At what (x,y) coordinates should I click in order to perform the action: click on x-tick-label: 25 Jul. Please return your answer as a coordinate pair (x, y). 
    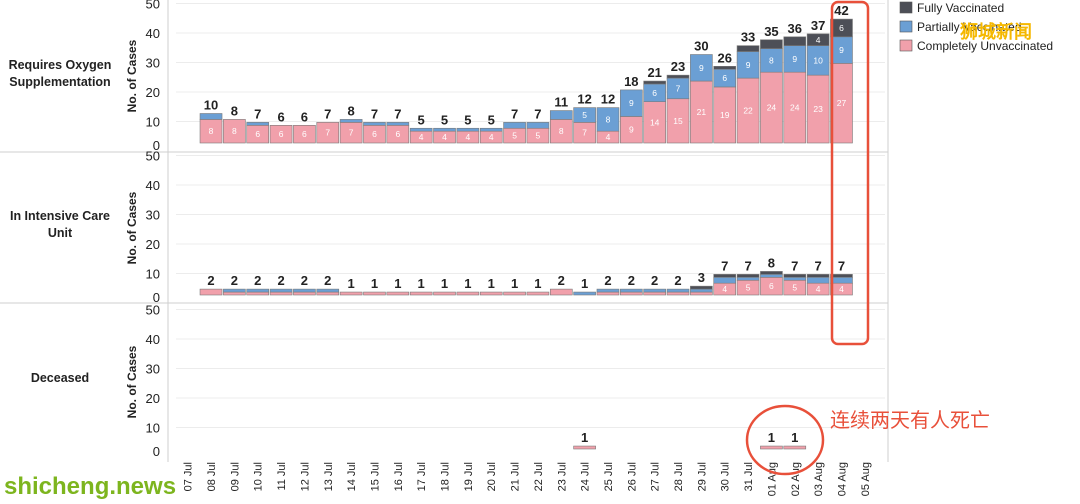
    Looking at the image, I should click on (609, 476).